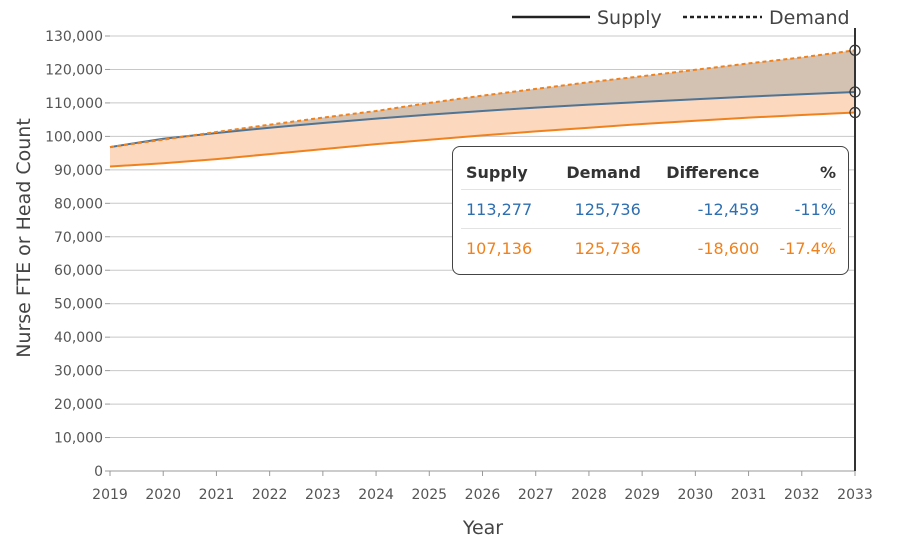 The image size is (902, 539). Describe the element at coordinates (802, 247) in the screenshot. I see `tooltip-percent-value: -17.4%` at that location.